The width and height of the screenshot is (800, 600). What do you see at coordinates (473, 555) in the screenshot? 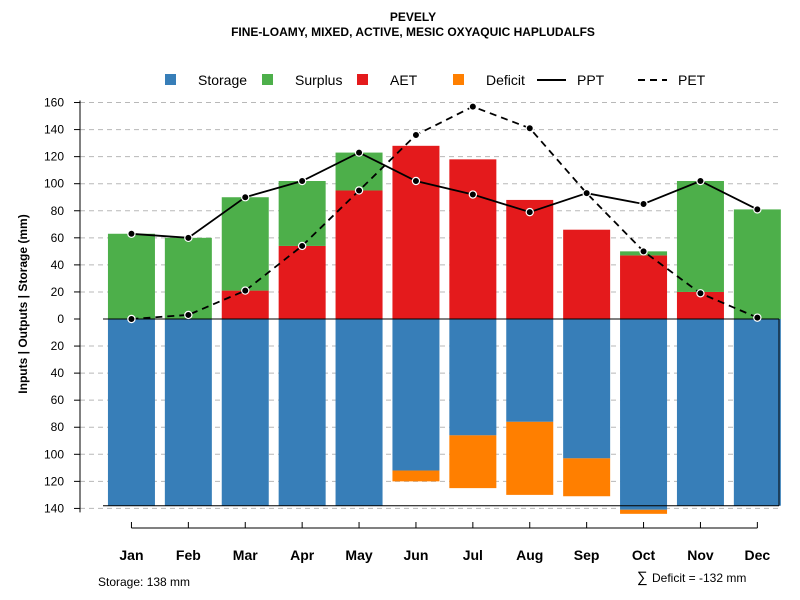
I see `x-tick-label: Jul` at bounding box center [473, 555].